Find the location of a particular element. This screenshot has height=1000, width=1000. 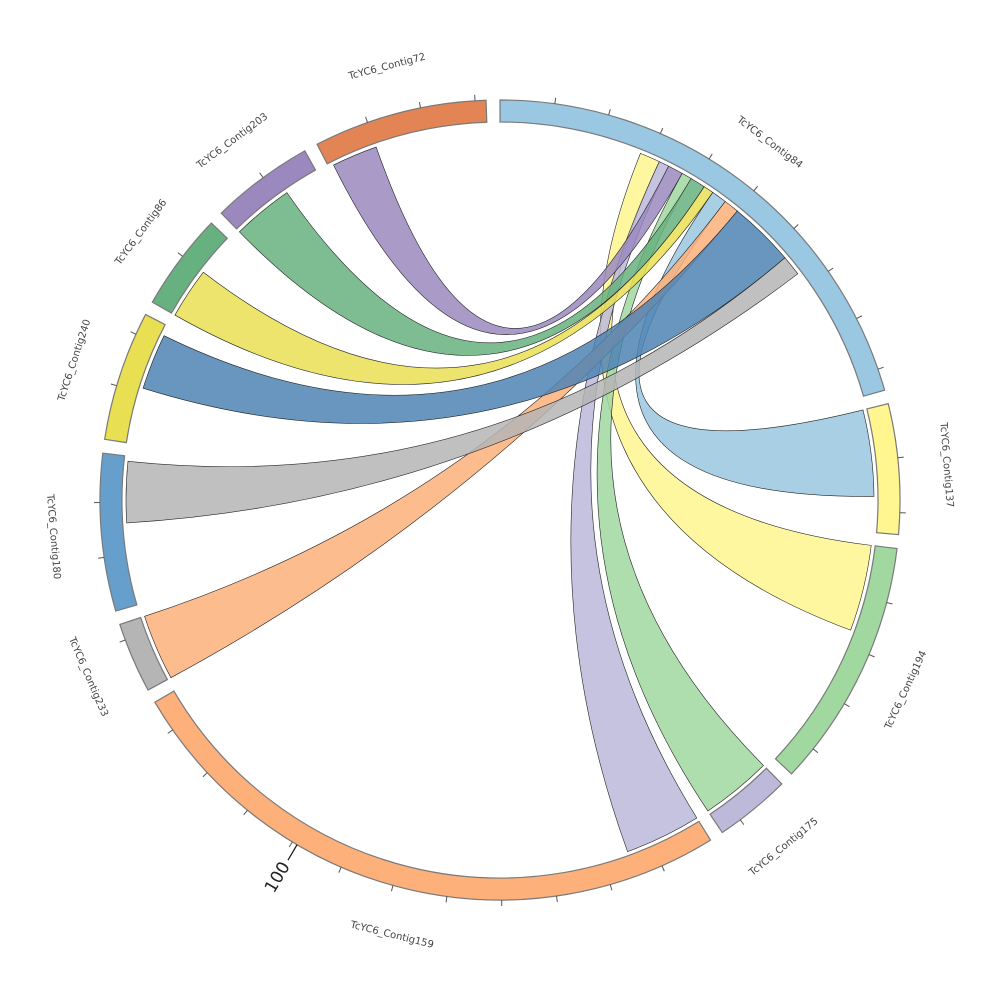

segment-label: TcYC6_Contig180 is located at coordinates (53, 536).